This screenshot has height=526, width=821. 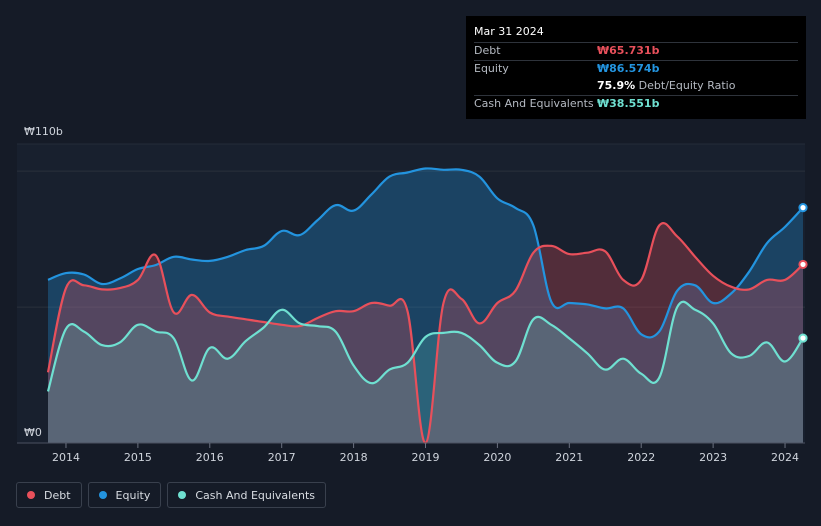 I want to click on x-tick-label-2022: 2022, so click(x=641, y=457).